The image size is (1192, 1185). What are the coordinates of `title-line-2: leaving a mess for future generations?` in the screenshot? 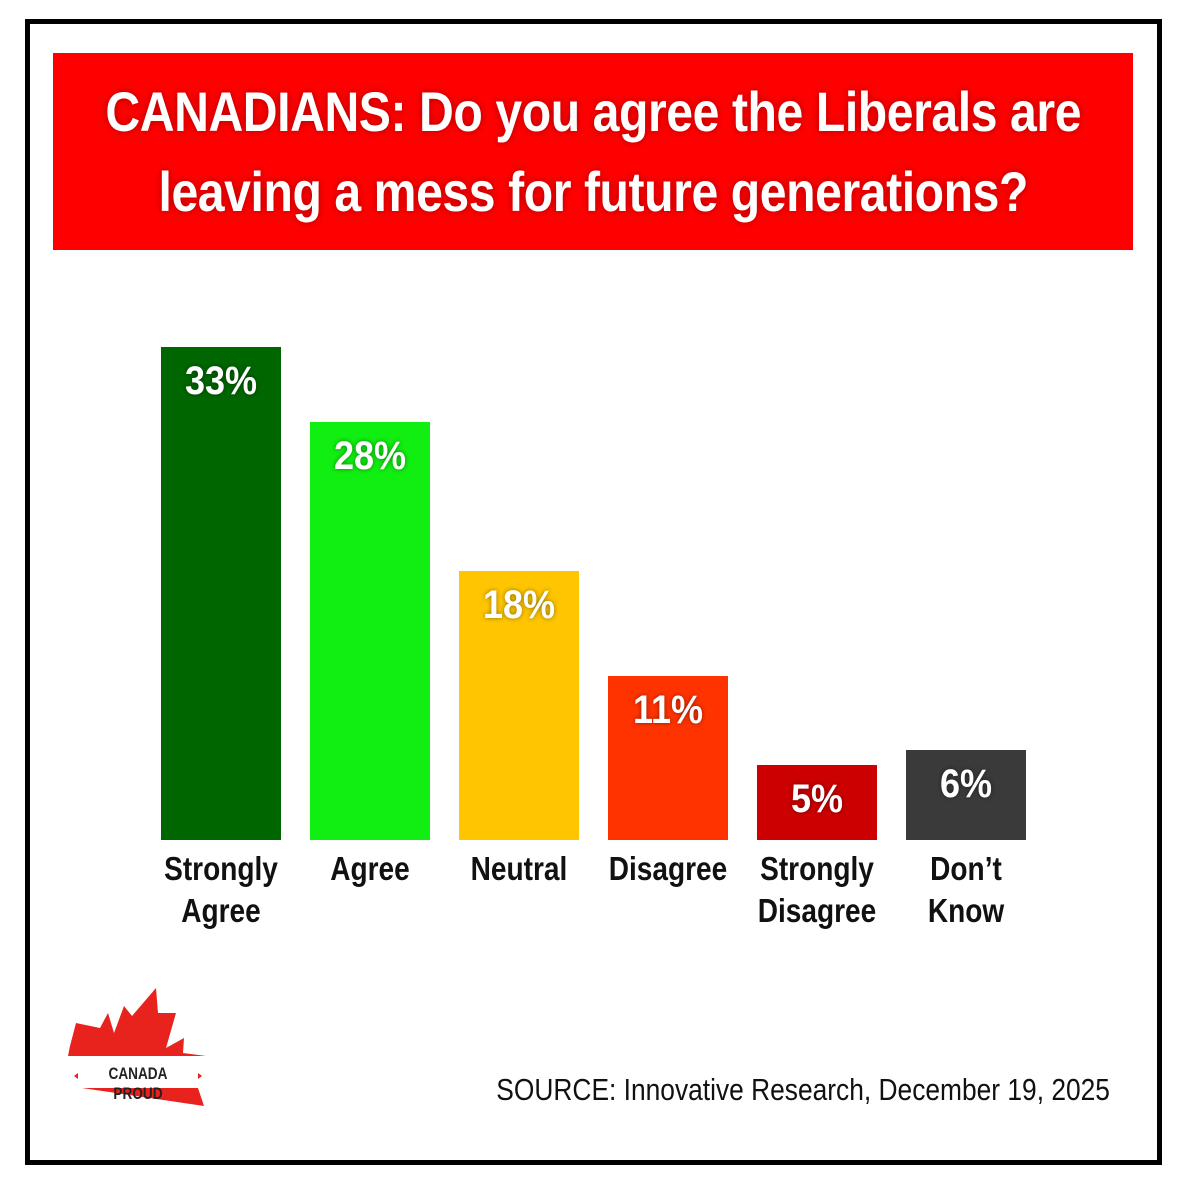 It's located at (593, 191).